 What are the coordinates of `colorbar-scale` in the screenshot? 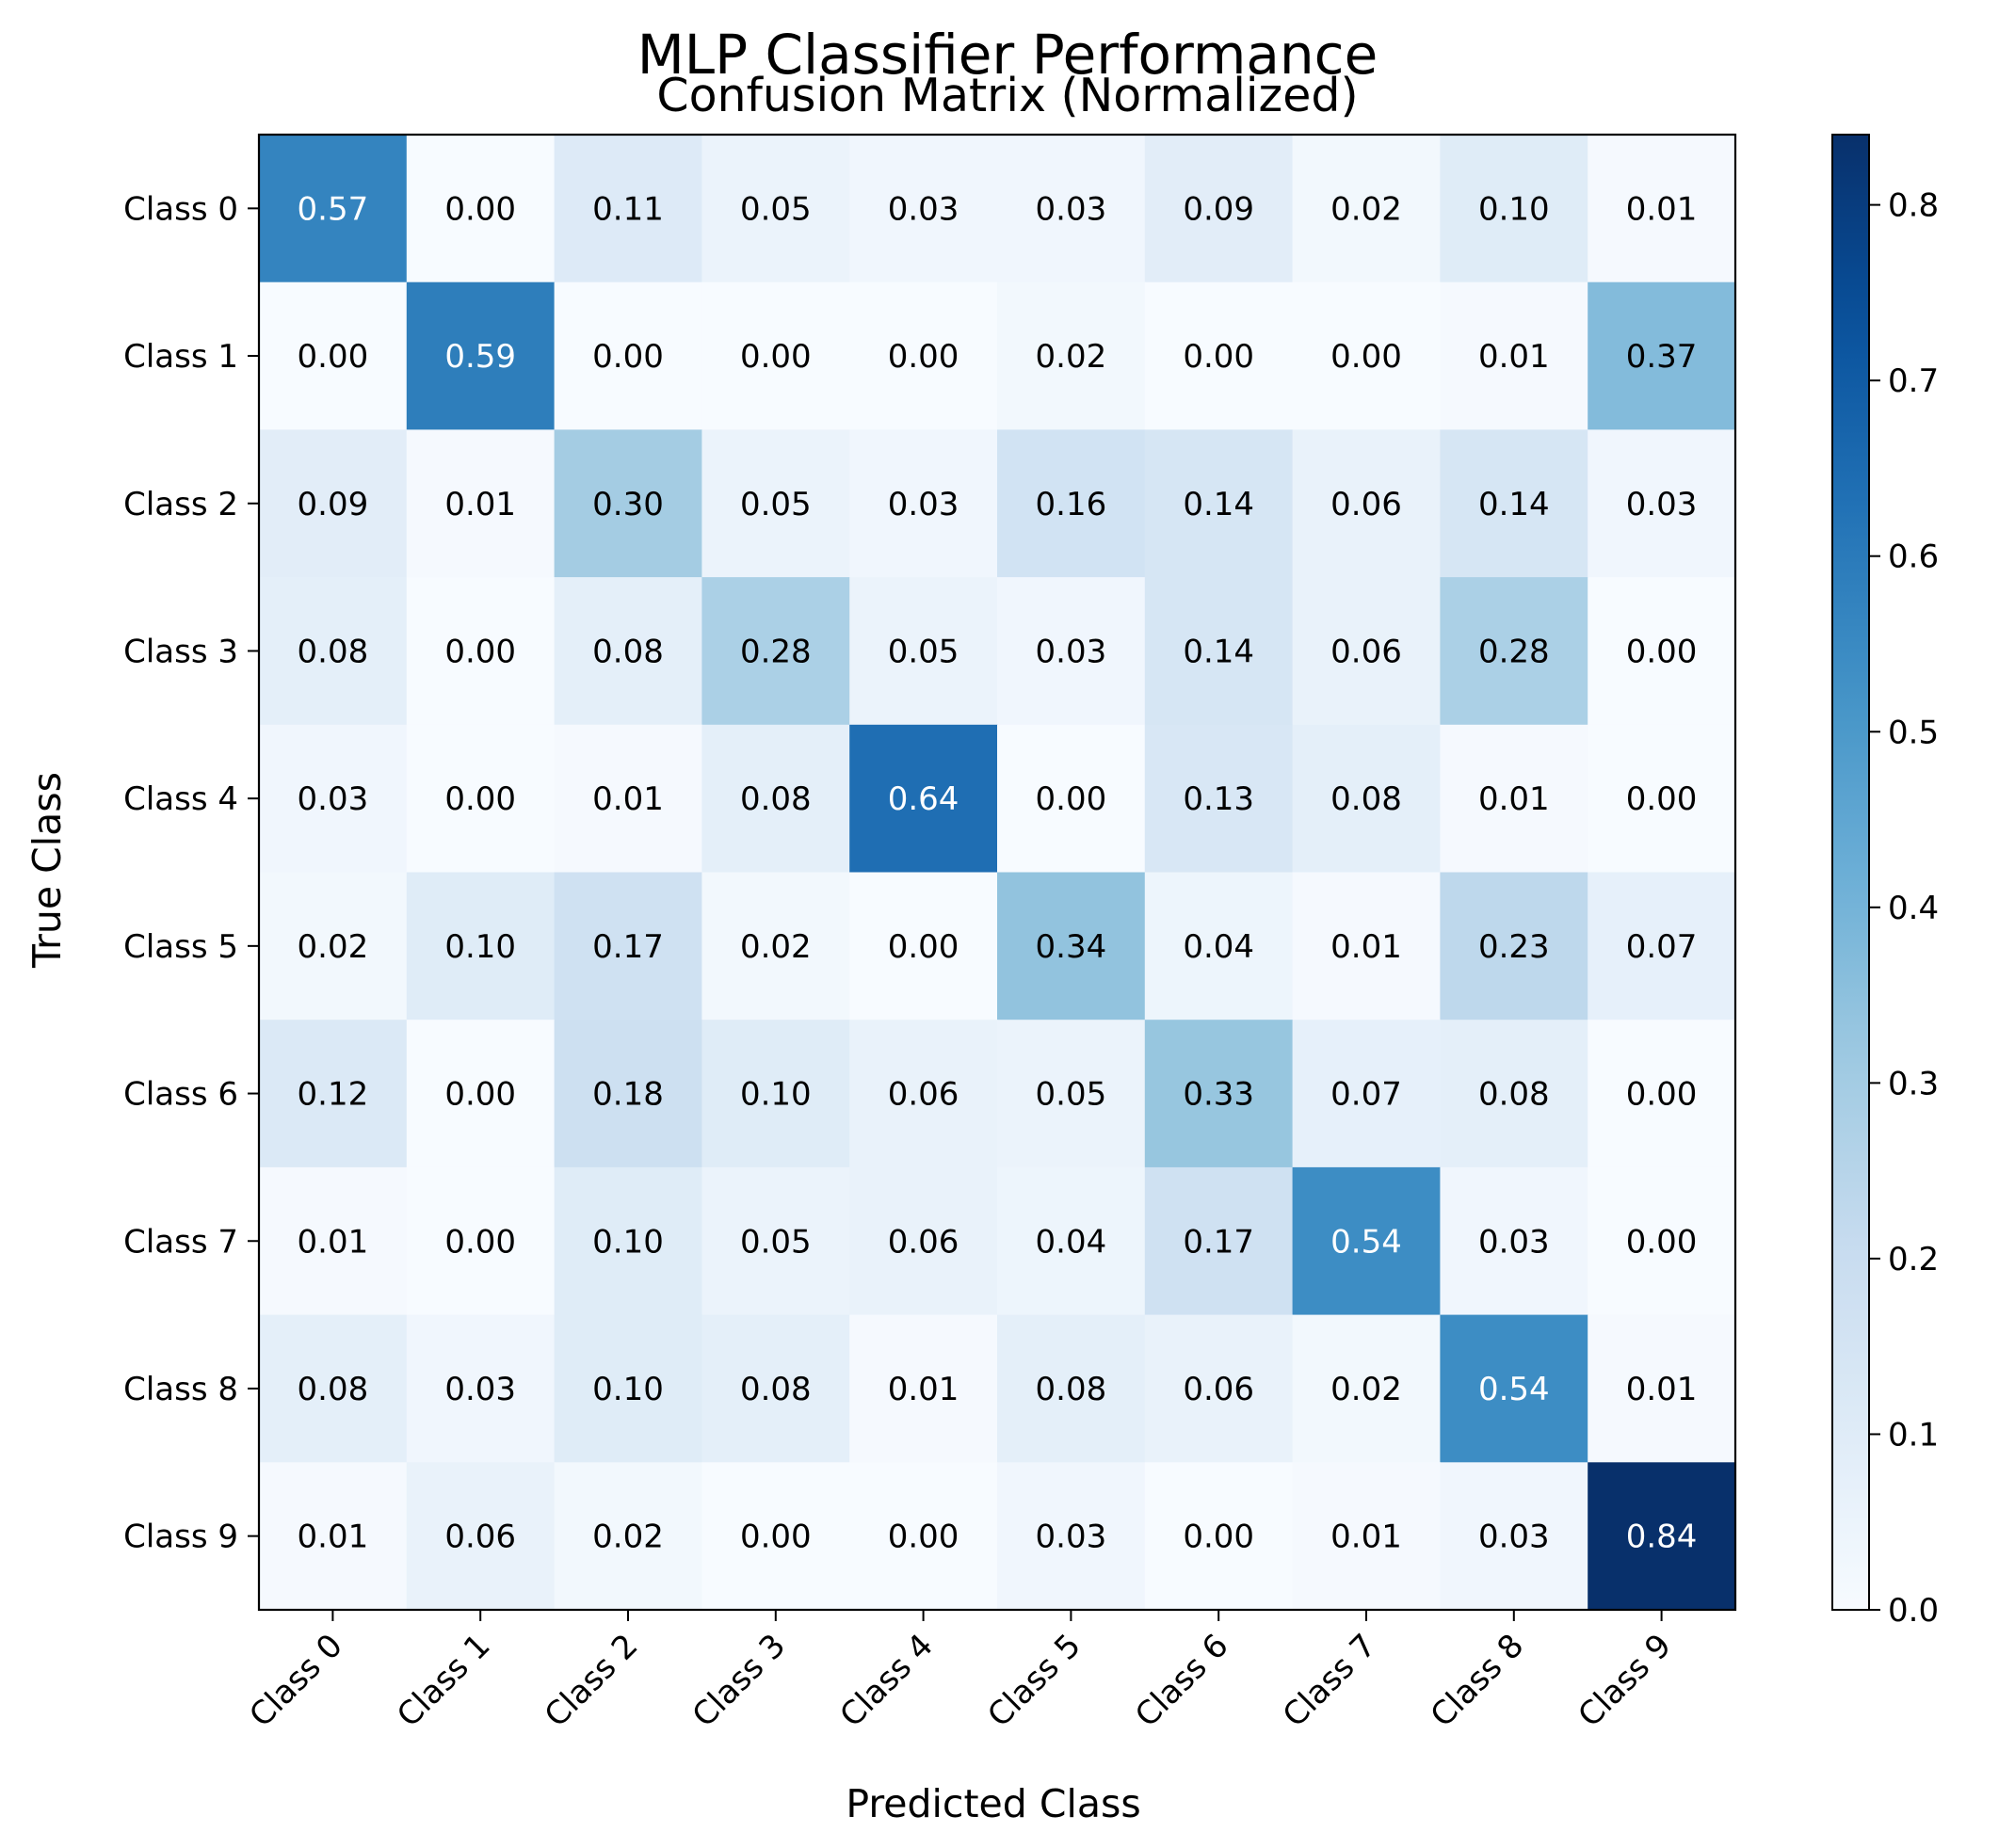 It's located at (1850, 872).